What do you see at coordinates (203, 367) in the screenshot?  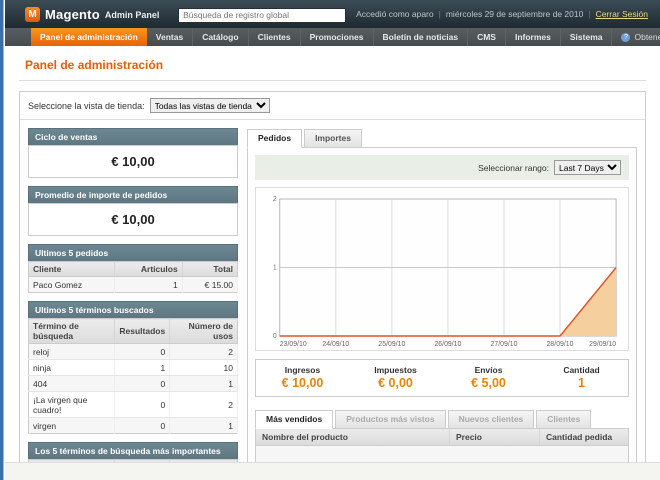 I see `table-cell: 10` at bounding box center [203, 367].